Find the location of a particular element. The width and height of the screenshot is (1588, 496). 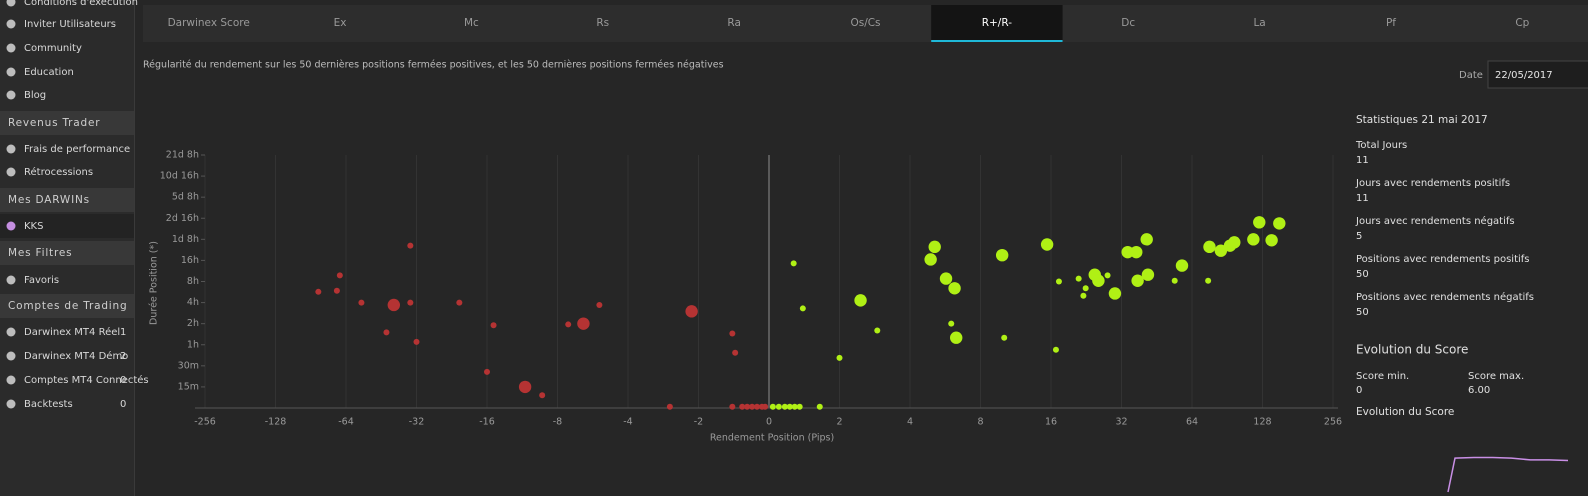

sidebar-item: Inviter Utilisateurs is located at coordinates (70, 24).